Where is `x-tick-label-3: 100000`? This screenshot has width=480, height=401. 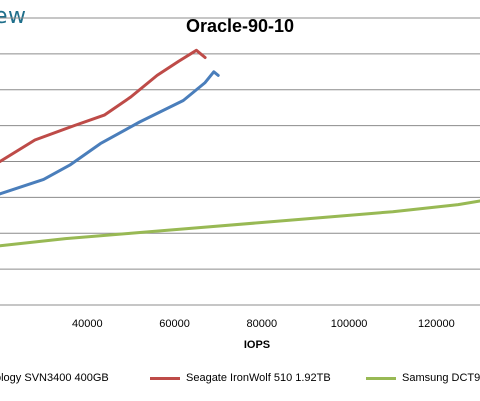
x-tick-label-3: 100000 is located at coordinates (349, 324).